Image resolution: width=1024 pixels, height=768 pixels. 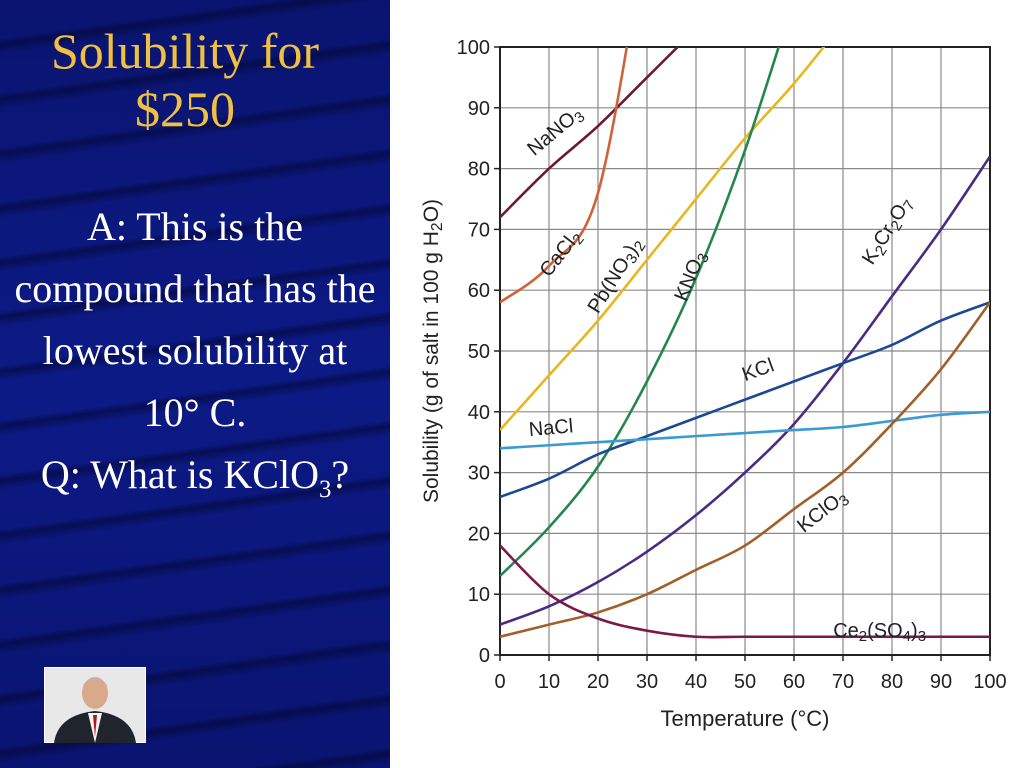 What do you see at coordinates (479, 474) in the screenshot?
I see `y-tick-label: 30` at bounding box center [479, 474].